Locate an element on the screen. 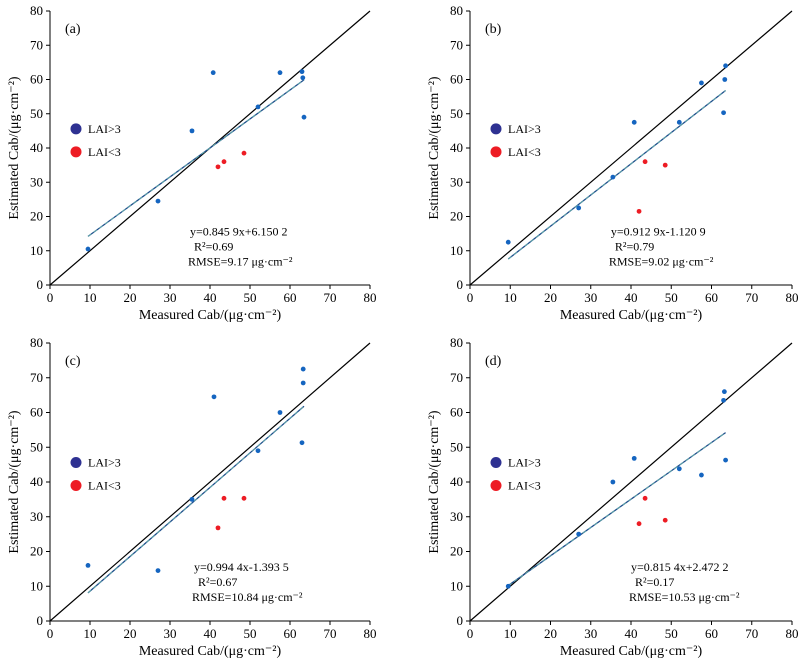 Image resolution: width=800 pixels, height=659 pixels. panel-label: (d) is located at coordinates (493, 361).